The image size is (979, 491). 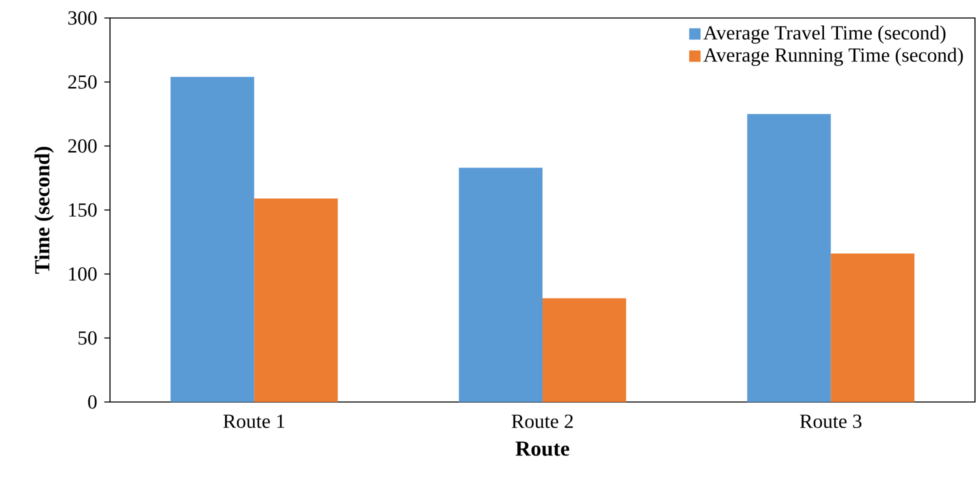 I want to click on y-tick-label: 0, so click(x=92, y=402).